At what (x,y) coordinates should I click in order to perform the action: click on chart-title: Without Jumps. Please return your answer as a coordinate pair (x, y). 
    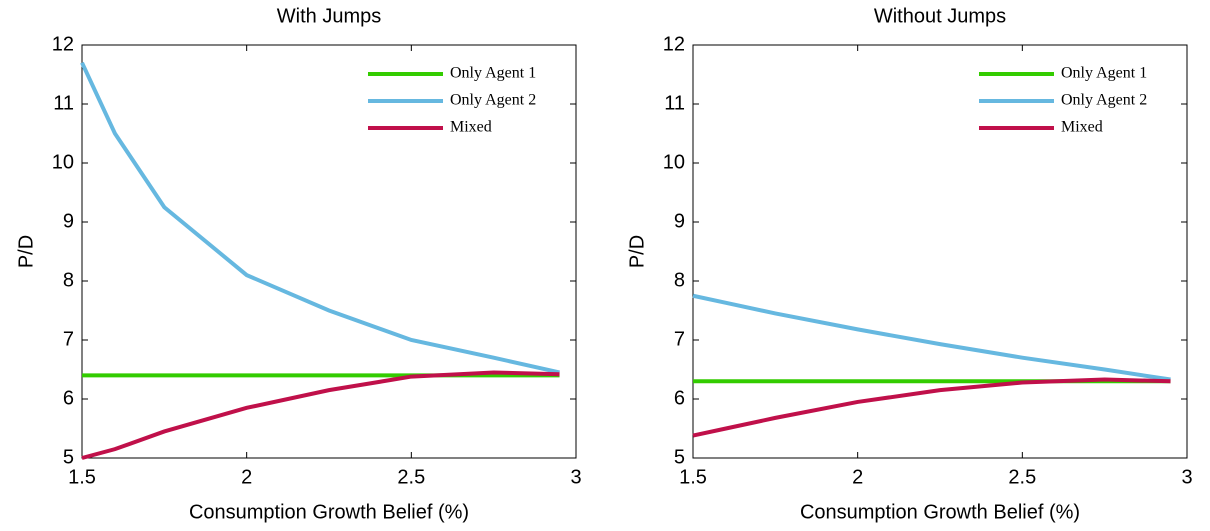
    Looking at the image, I should click on (940, 16).